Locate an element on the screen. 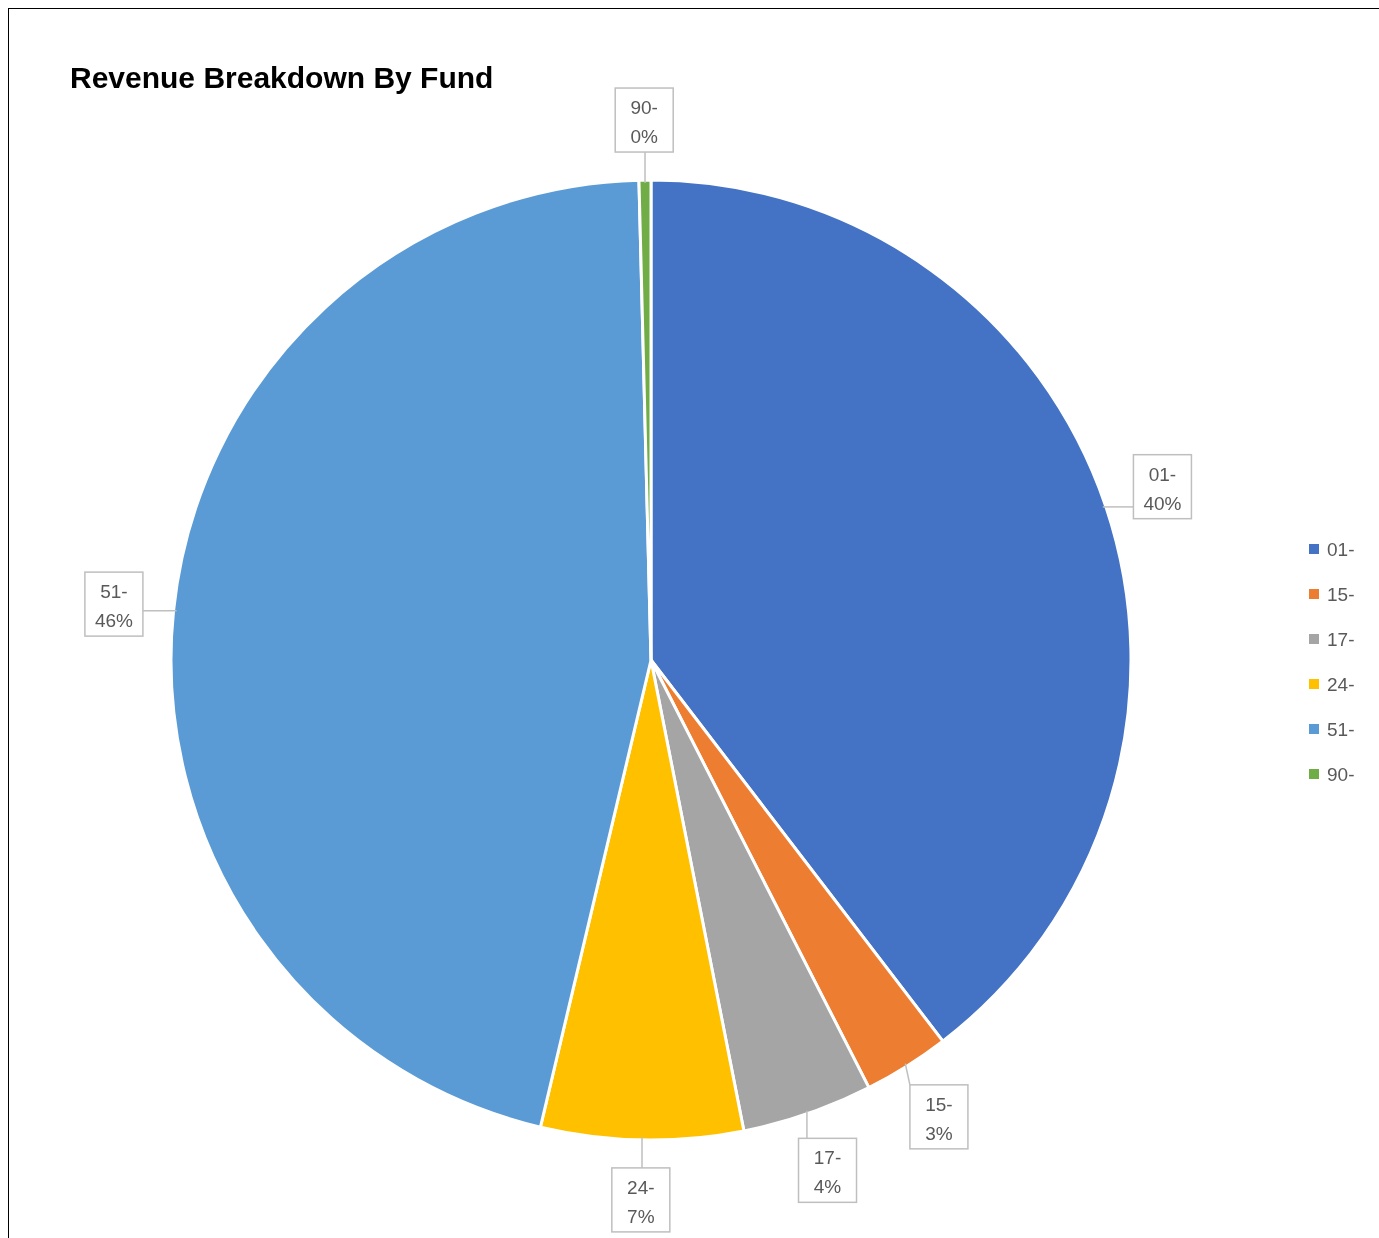  legend-label: 51- is located at coordinates (1341, 729).